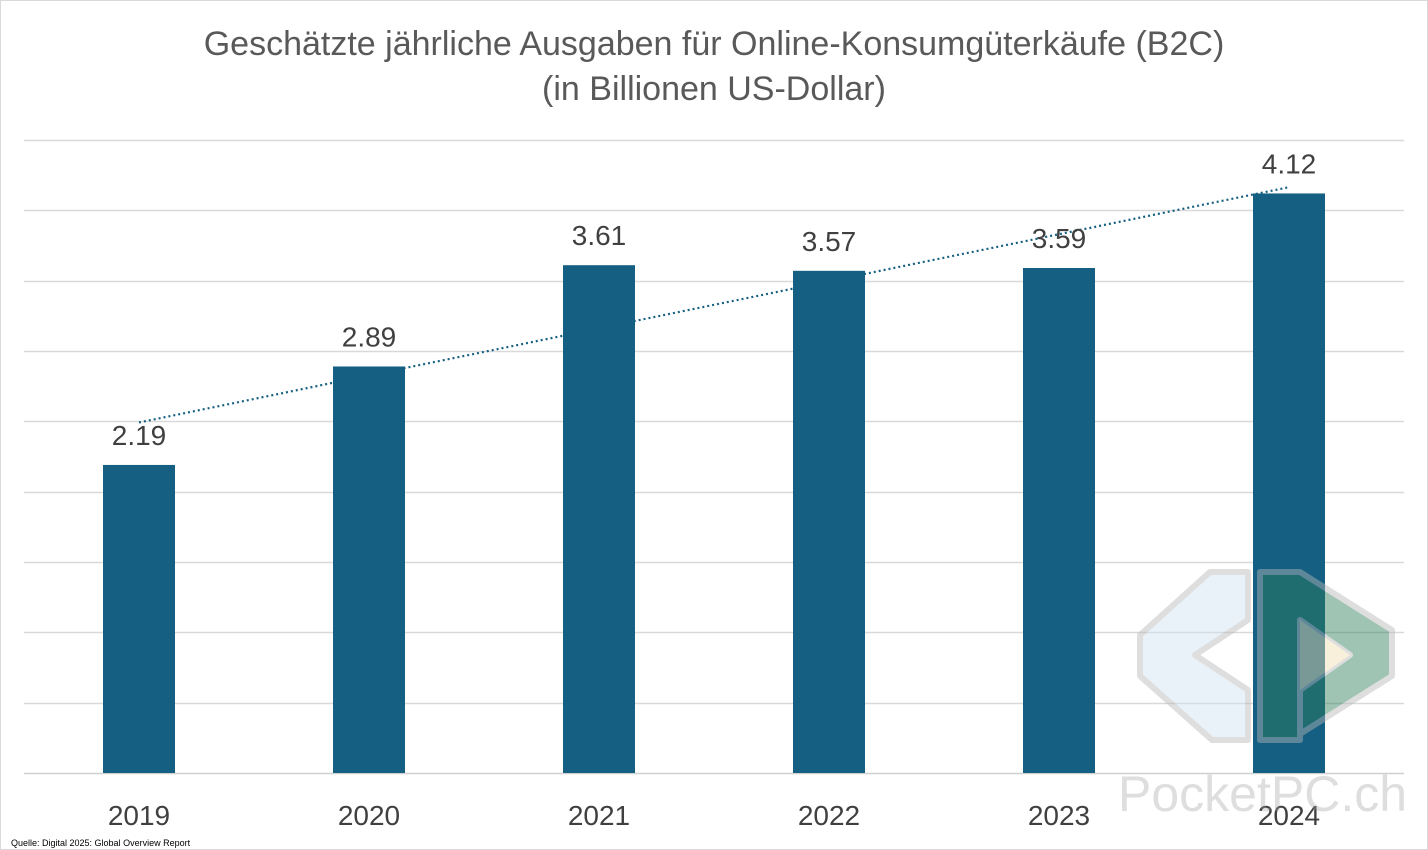  I want to click on data-label-2024: 4.12, so click(1289, 163).